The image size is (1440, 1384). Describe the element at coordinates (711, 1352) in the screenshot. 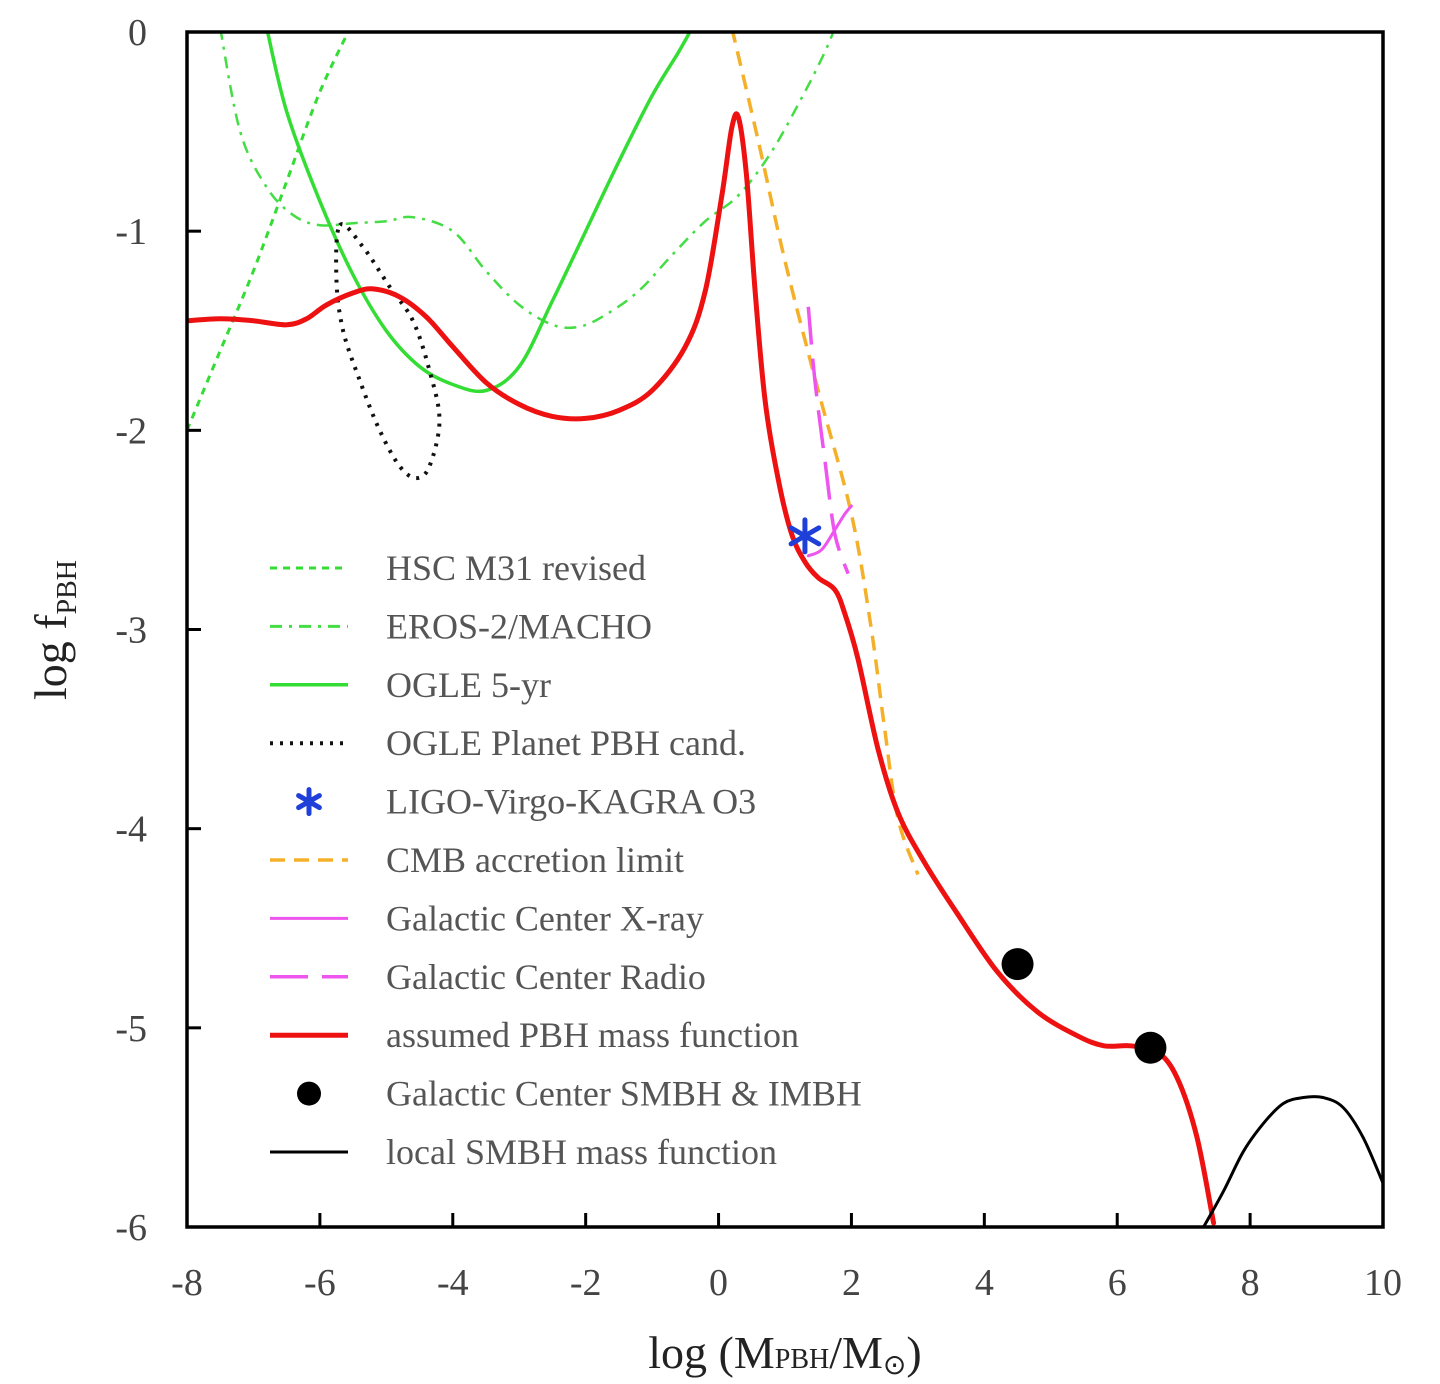

I see `x-axis-title-prefix: log (M` at that location.